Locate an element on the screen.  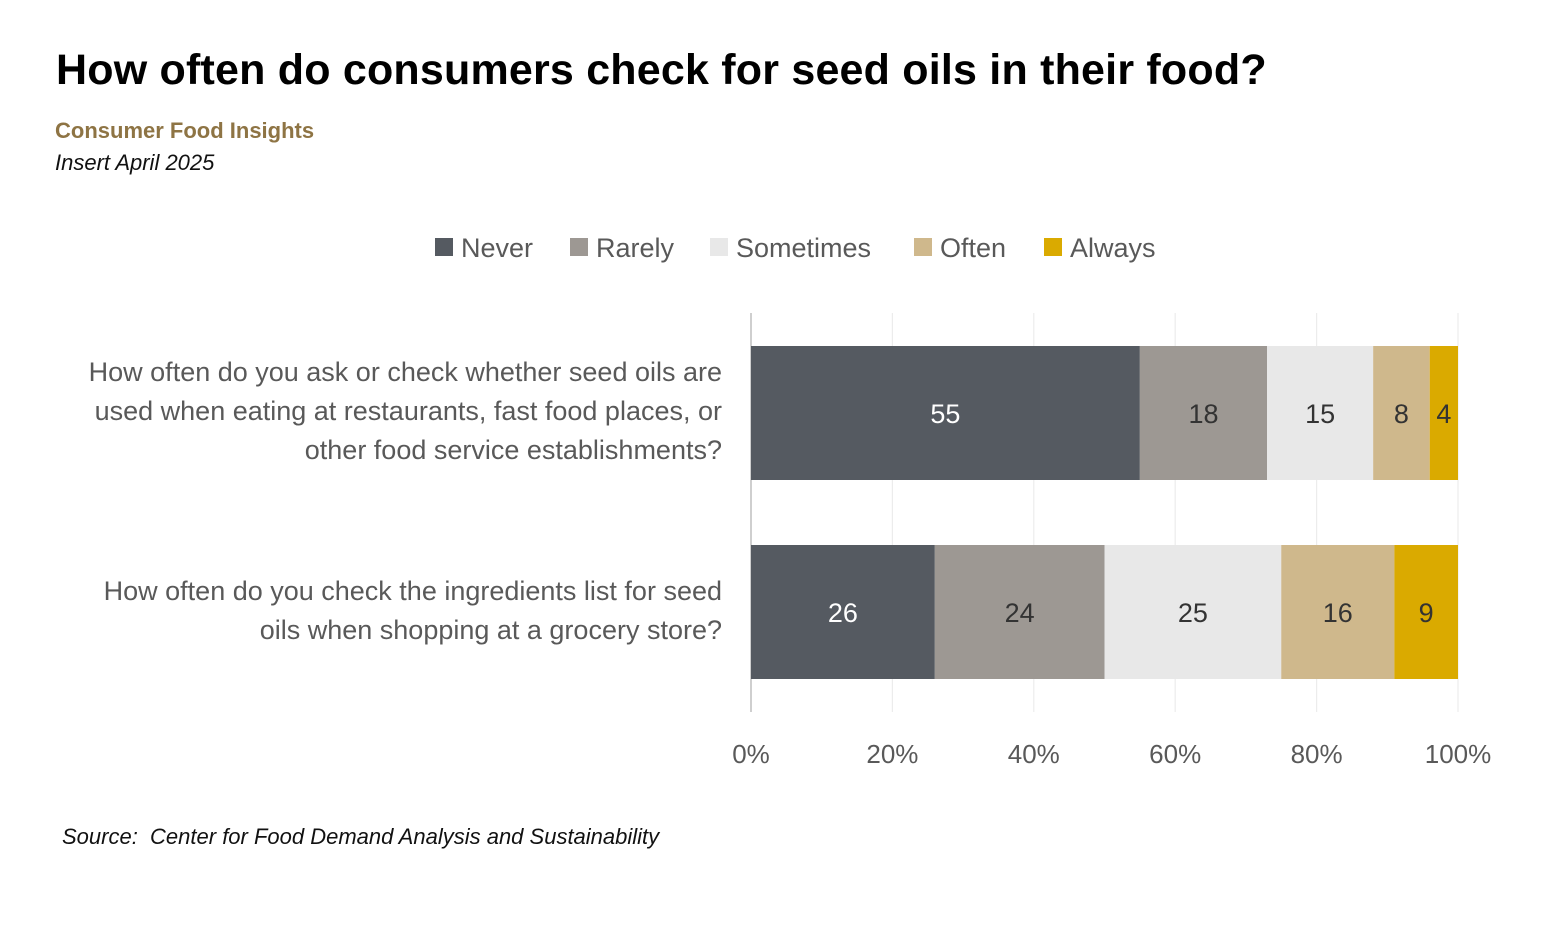
legend-swatch-always is located at coordinates (1053, 247).